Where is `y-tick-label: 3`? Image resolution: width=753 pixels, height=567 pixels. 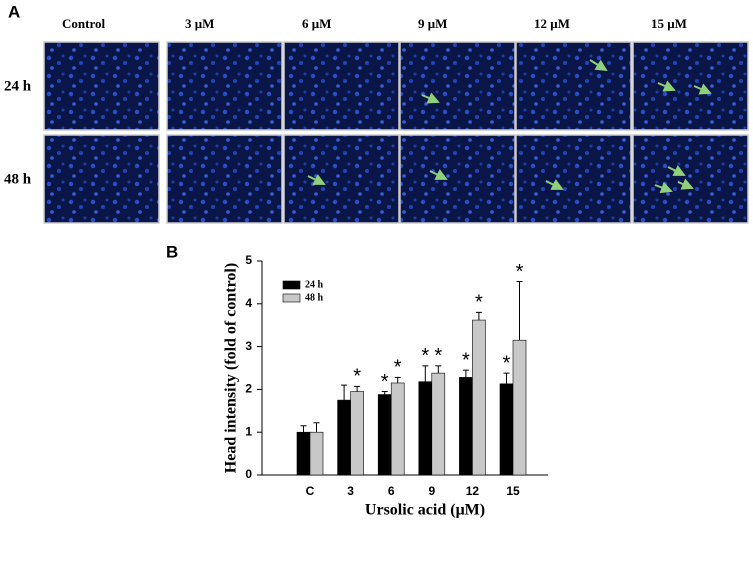 y-tick-label: 3 is located at coordinates (248, 346).